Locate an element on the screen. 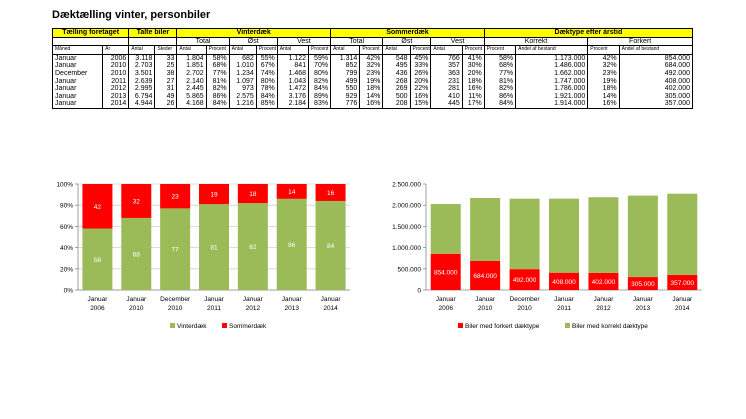  table-cell: 799 is located at coordinates (345, 73).